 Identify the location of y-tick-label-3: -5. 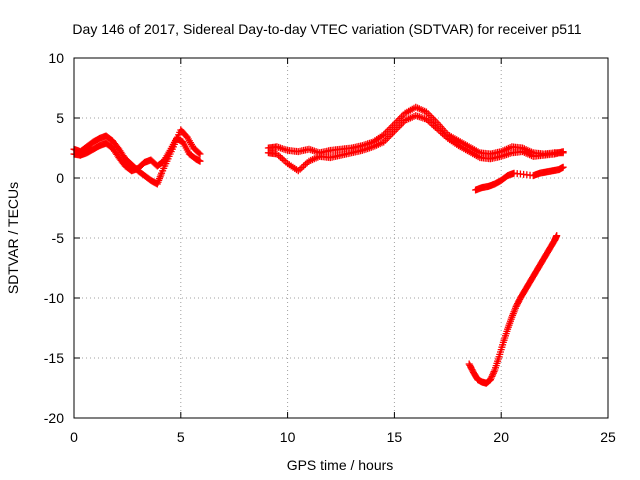
(58, 238).